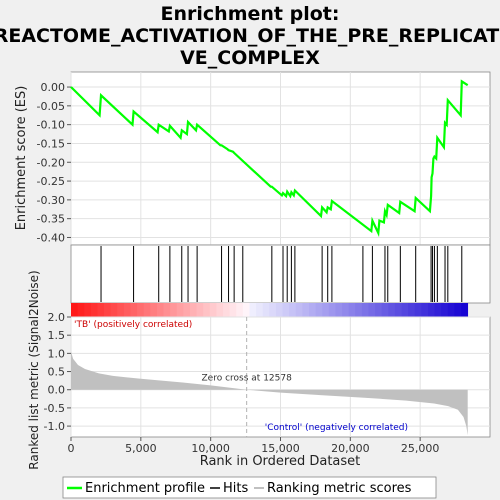  Describe the element at coordinates (269, 393) in the screenshot. I see `ranking-metric-area` at that location.